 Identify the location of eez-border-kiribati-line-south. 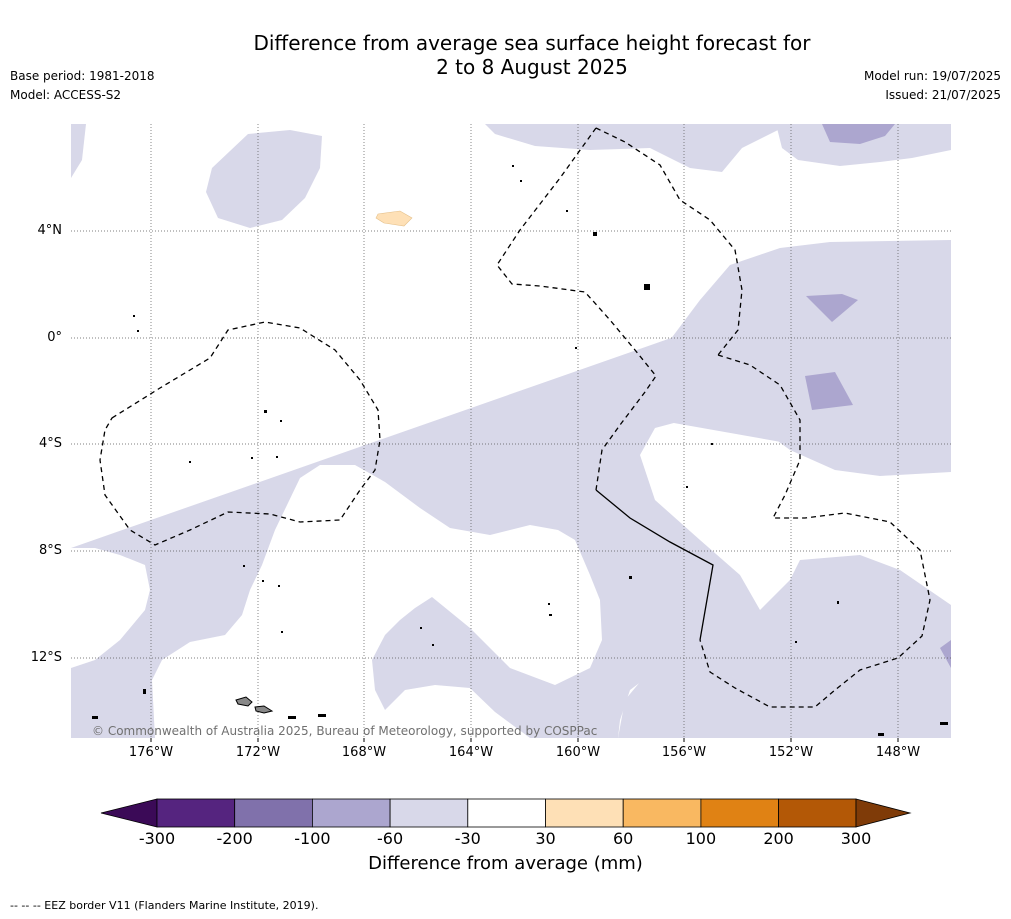
(815, 531).